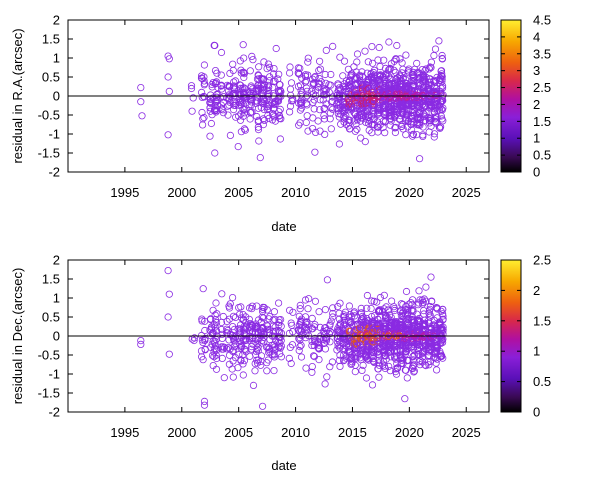 This screenshot has height=480, width=600. What do you see at coordinates (56, 336) in the screenshot?
I see `y-tick-label: 0` at bounding box center [56, 336].